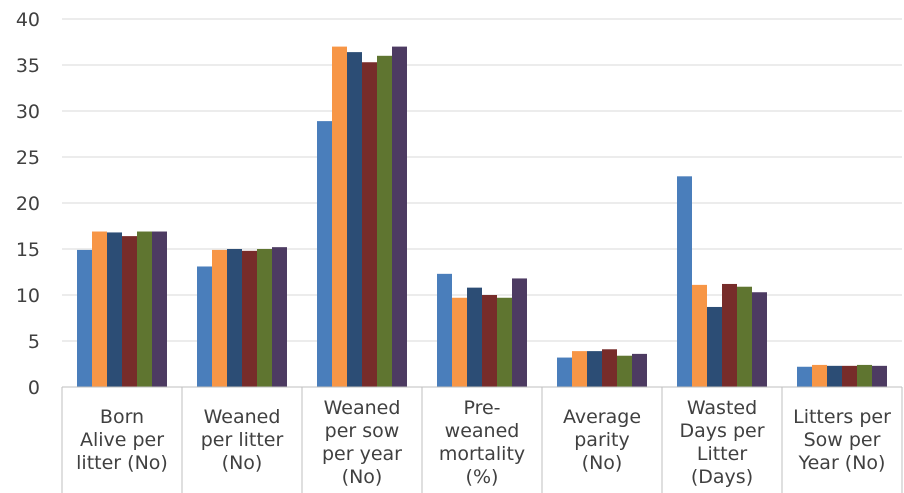 This screenshot has width=904, height=493. I want to click on y-tick-label: 10, so click(28, 296).